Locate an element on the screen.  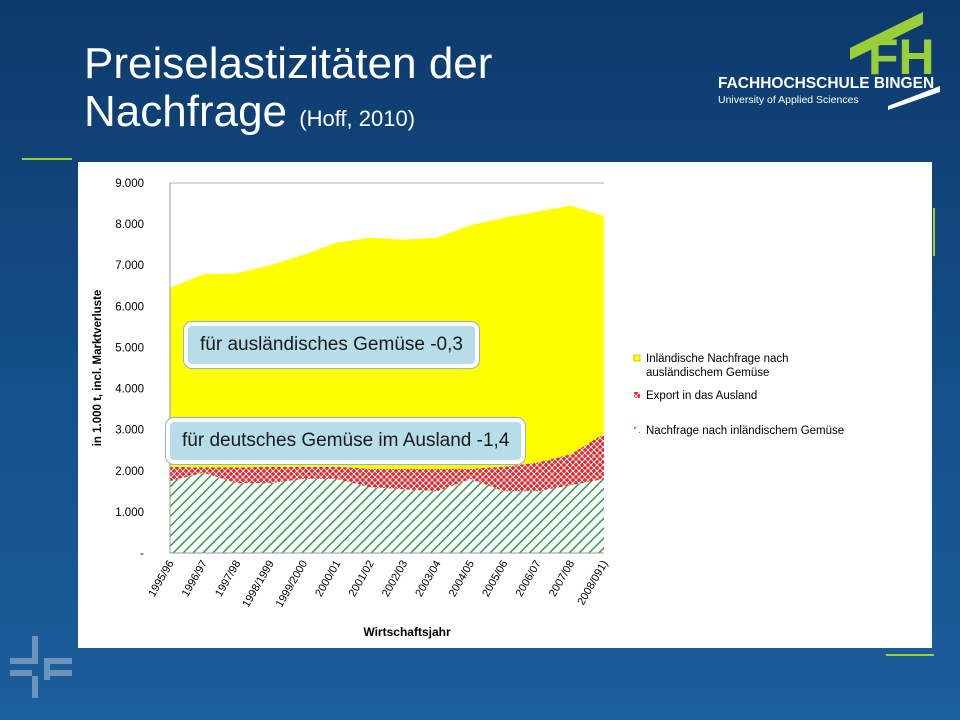
y-tick-label: 6.000 is located at coordinates (129, 307).